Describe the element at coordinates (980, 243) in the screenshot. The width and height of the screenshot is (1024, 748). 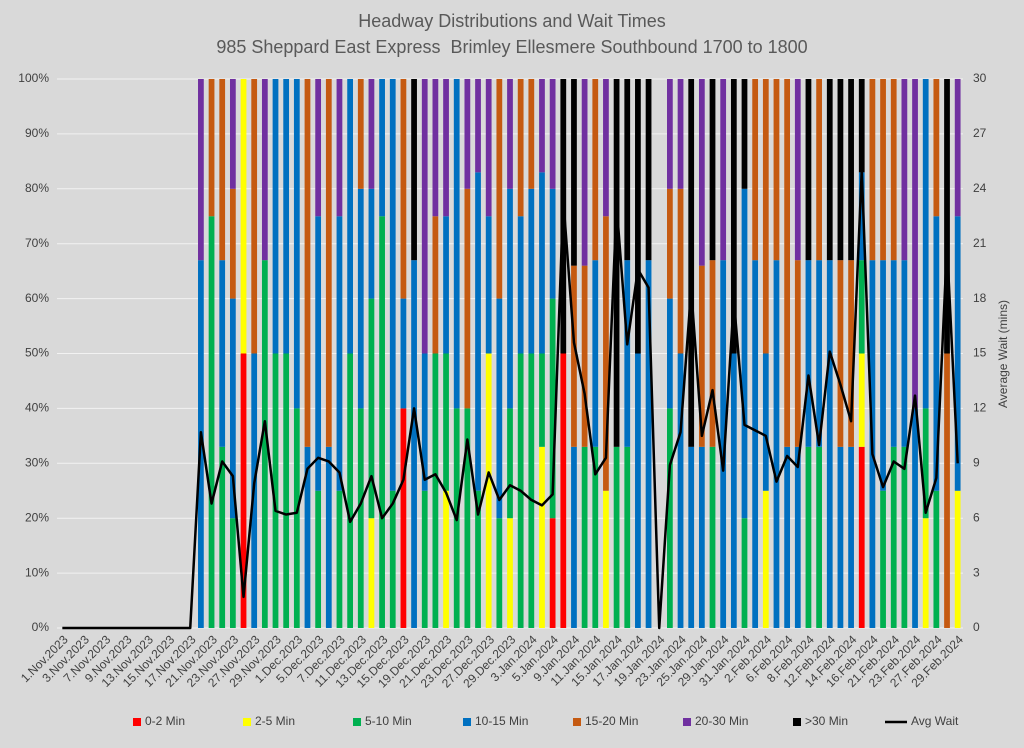
I see `y2-tick-label: 21` at that location.